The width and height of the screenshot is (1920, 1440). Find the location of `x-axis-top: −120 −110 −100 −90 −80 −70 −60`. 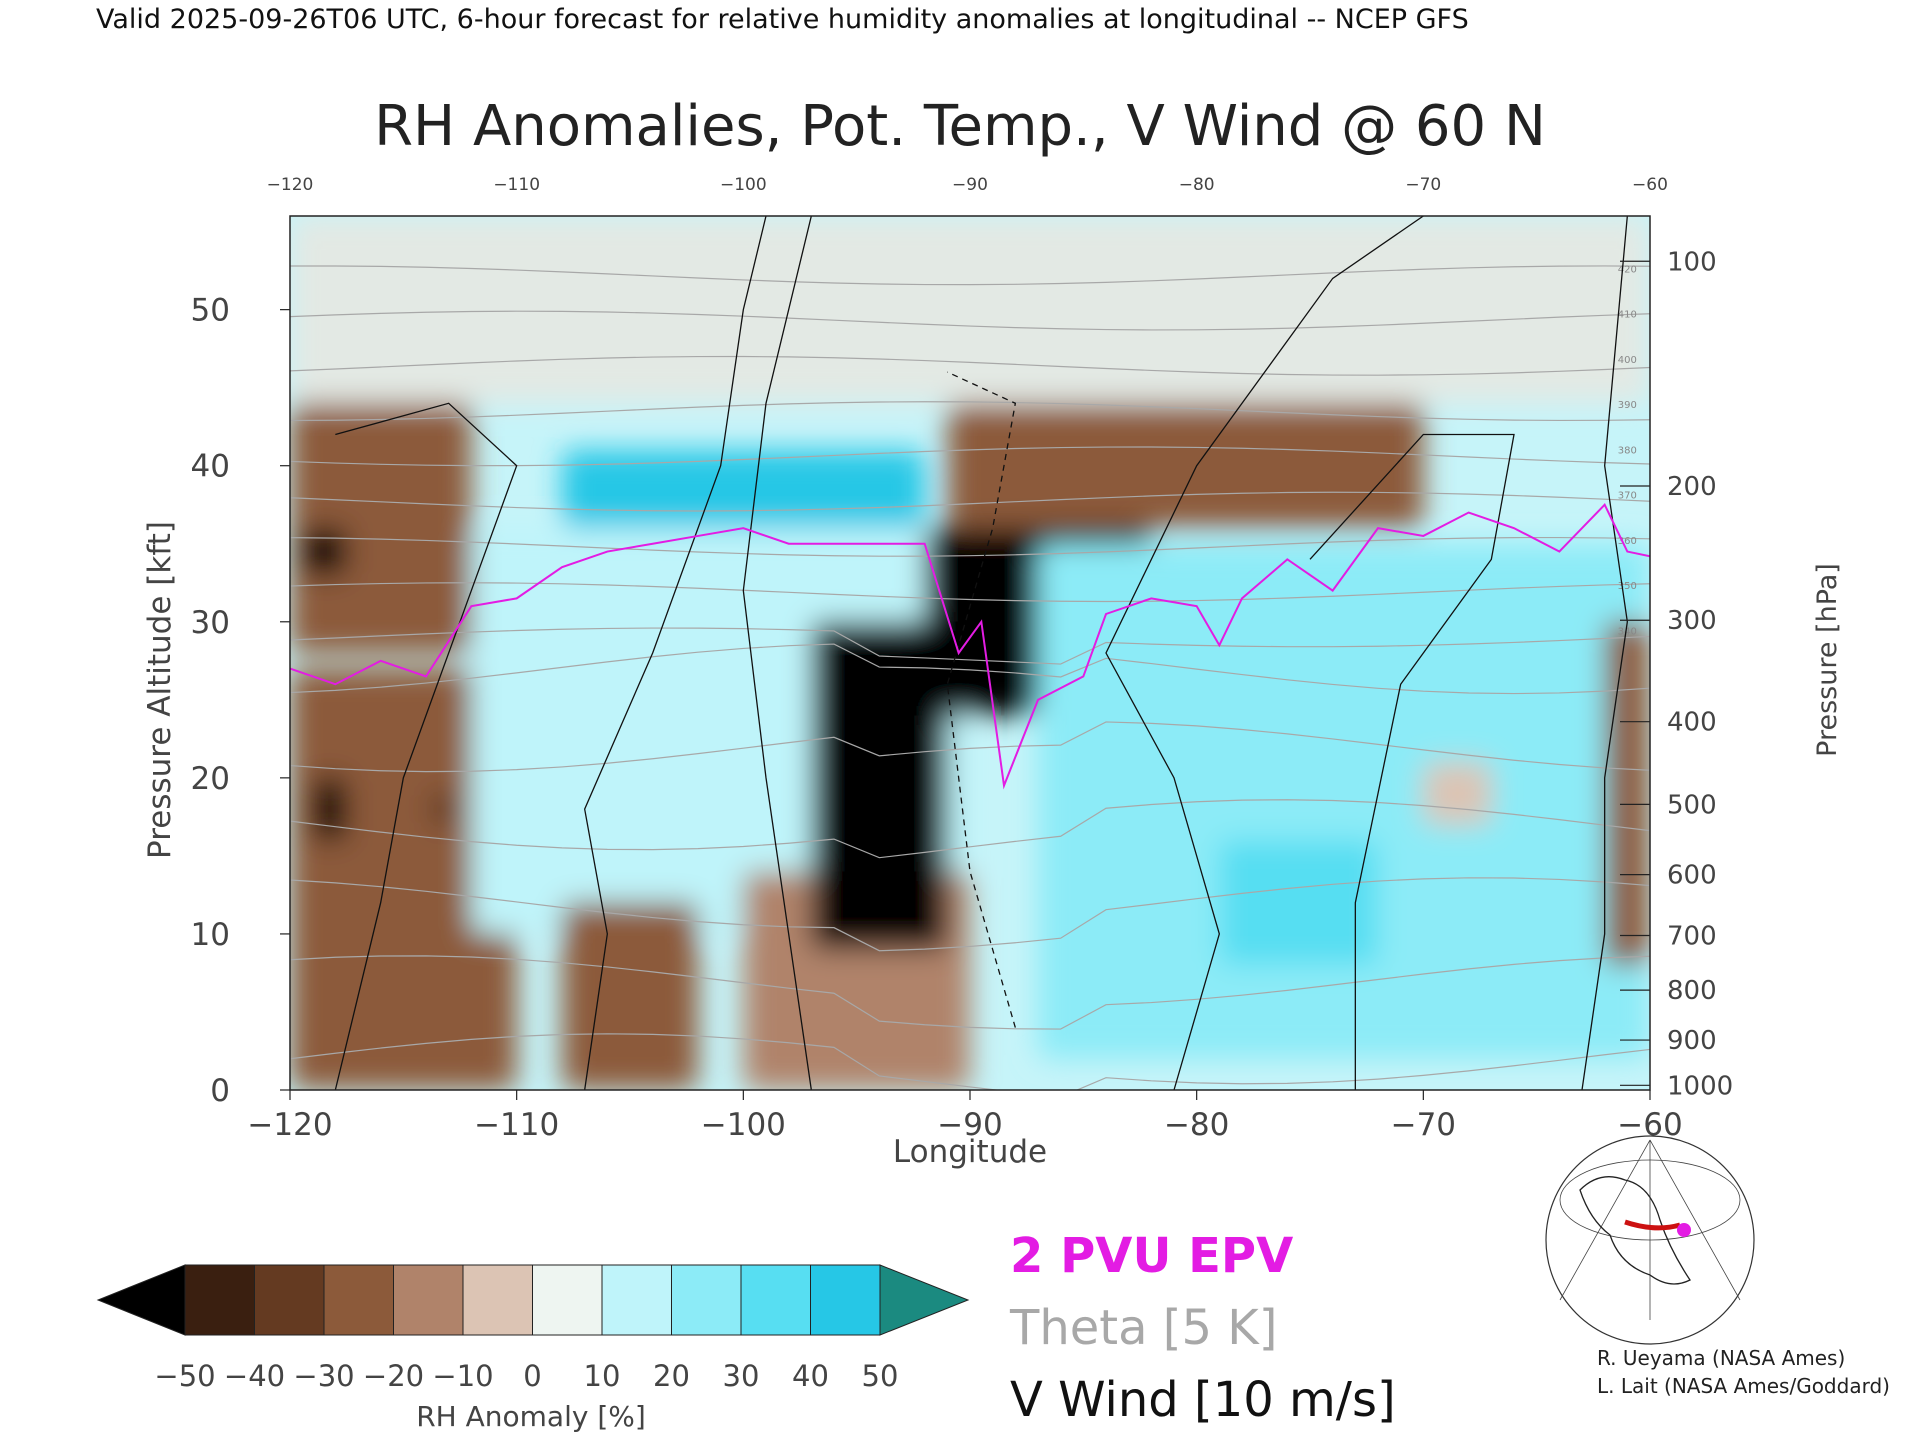

x-axis-top: −120 −110 −100 −90 −80 −70 −60 is located at coordinates (967, 185).